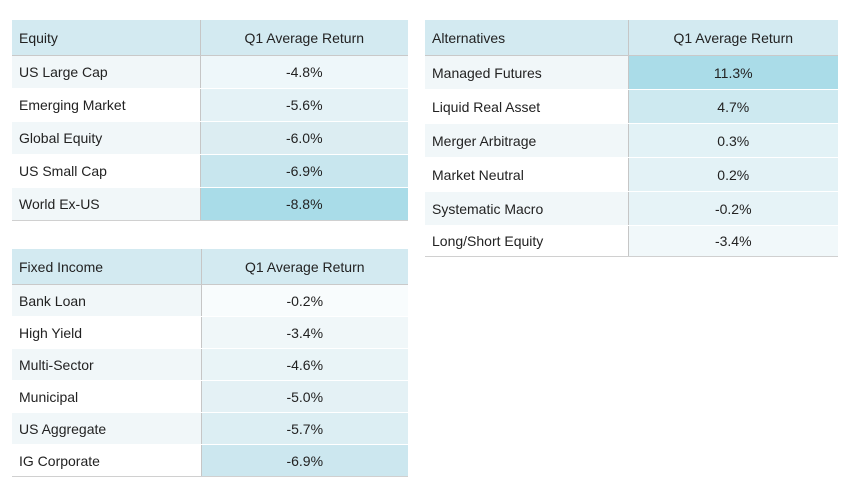 This screenshot has height=482, width=848. What do you see at coordinates (106, 138) in the screenshot?
I see `row-label: Global Equity` at bounding box center [106, 138].